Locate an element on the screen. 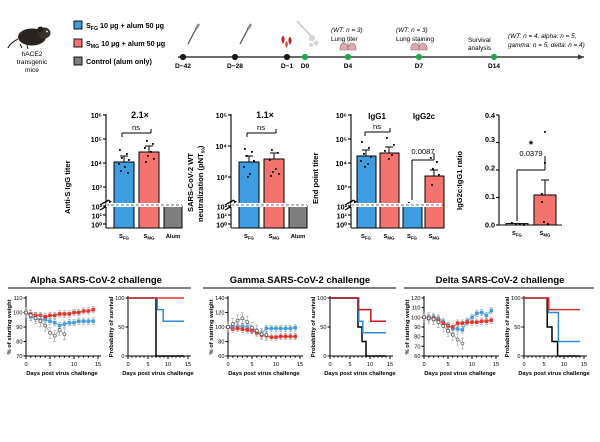 This screenshot has height=442, width=600. svg-text: 140 is located at coordinates (219, 299).